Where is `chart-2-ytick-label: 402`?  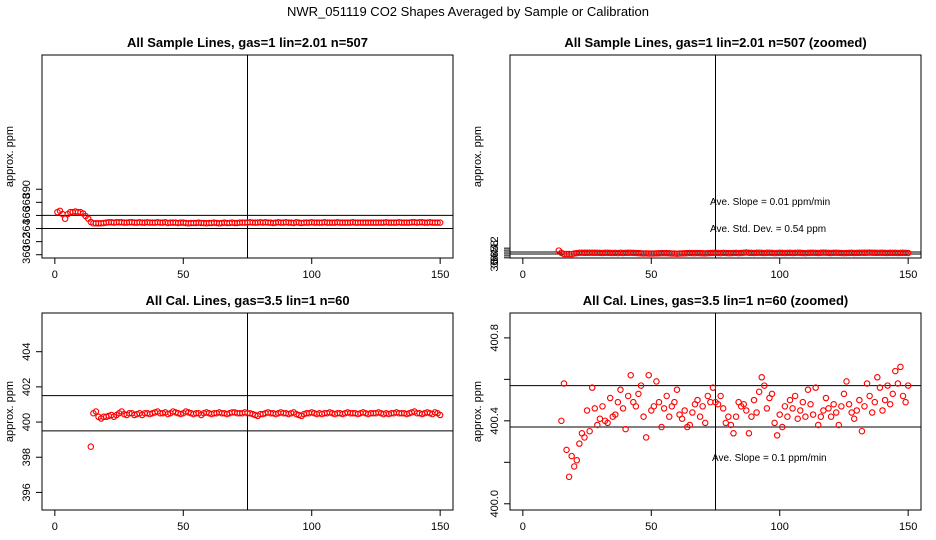 chart-2-ytick-label: 402 is located at coordinates (27, 387).